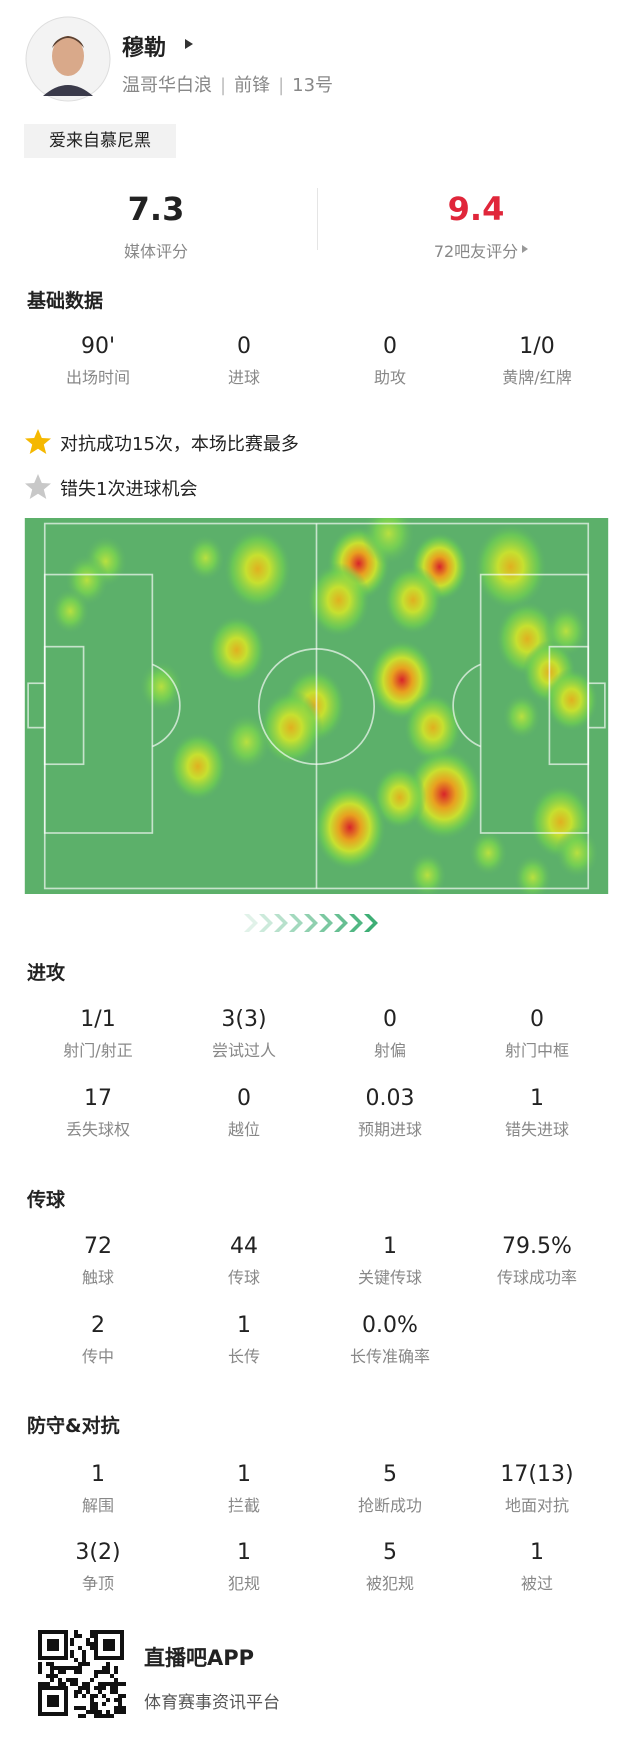  I want to click on scroll-indicator, so click(311, 923).